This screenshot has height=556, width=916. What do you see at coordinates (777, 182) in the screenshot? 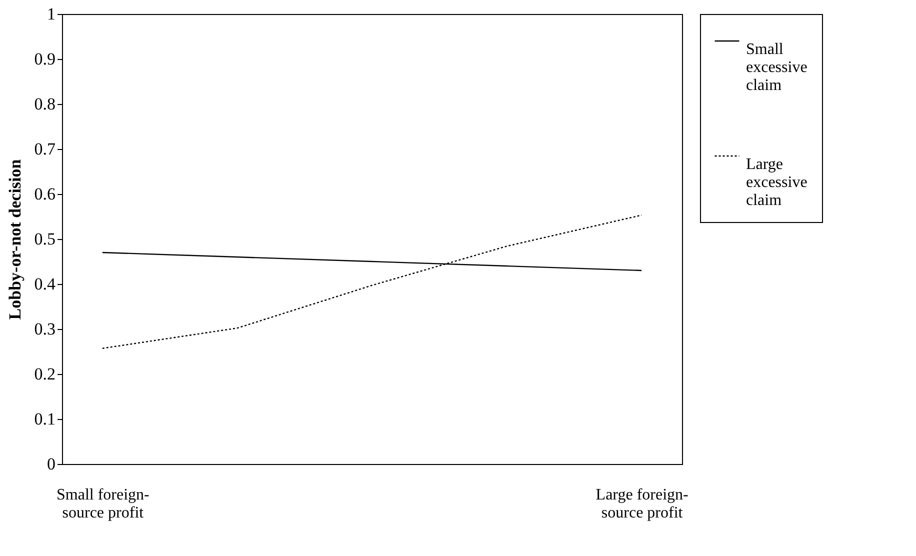
I see `legend-label: Large excessive claim` at bounding box center [777, 182].